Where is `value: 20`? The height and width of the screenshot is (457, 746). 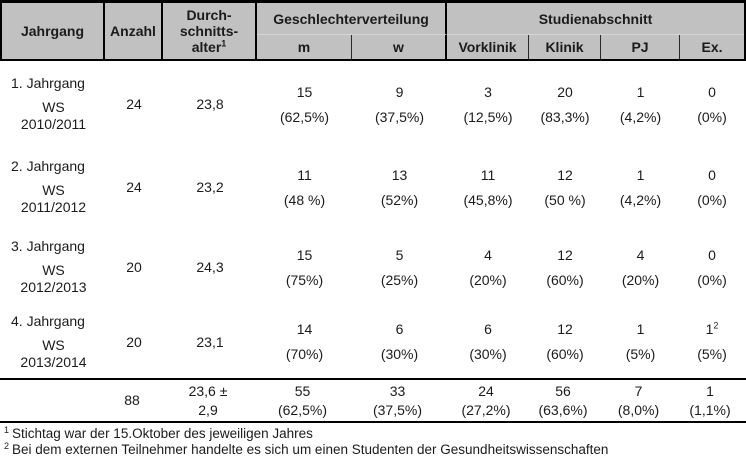 value: 20 is located at coordinates (565, 91).